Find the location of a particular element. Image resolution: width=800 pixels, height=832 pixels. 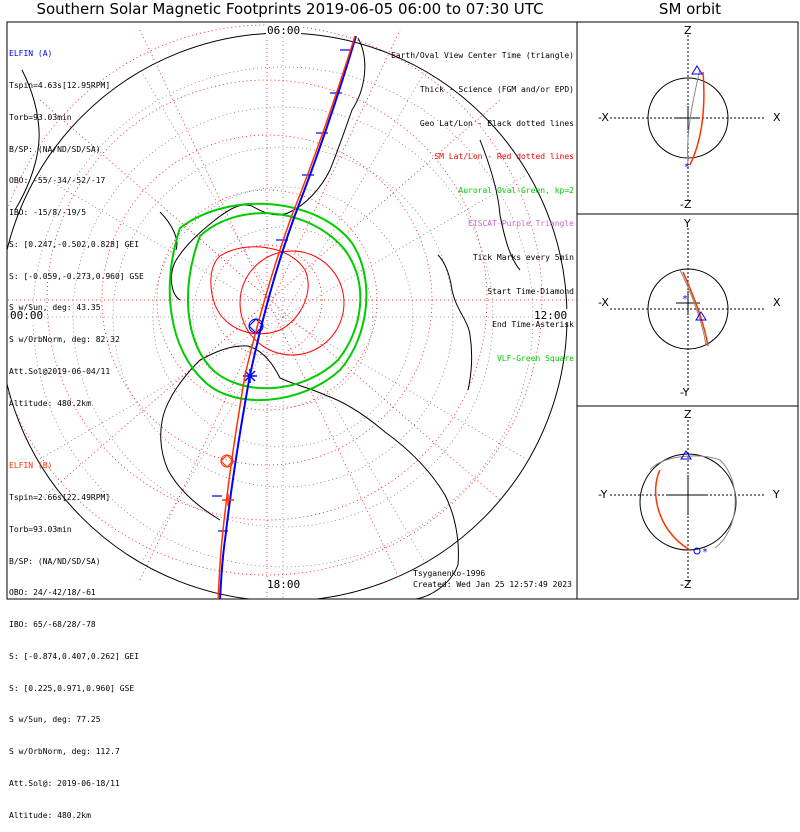

elfin-a-track is located at coordinates (284, 317).